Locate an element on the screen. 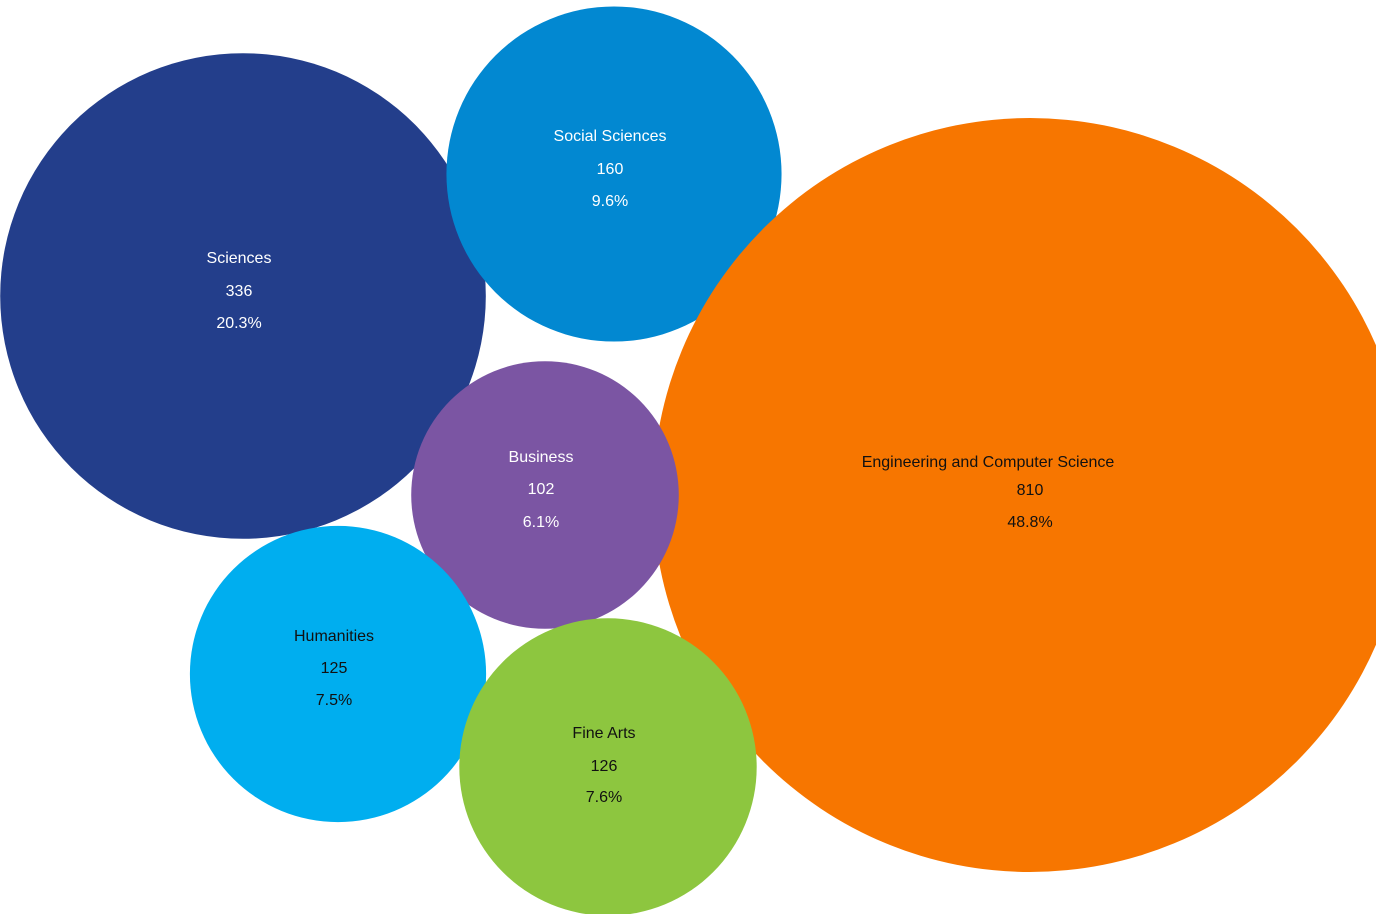 The height and width of the screenshot is (914, 1376). bubble-circle-business is located at coordinates (545, 495).